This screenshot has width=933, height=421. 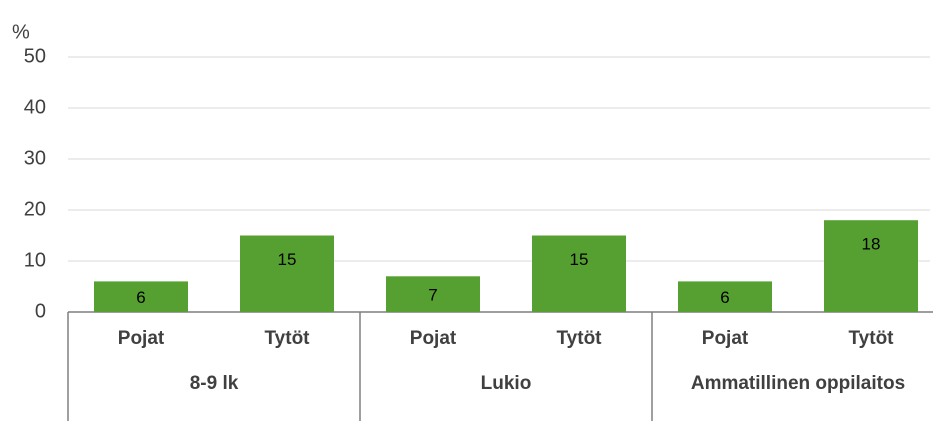 I want to click on data-label: 7, so click(x=432, y=295).